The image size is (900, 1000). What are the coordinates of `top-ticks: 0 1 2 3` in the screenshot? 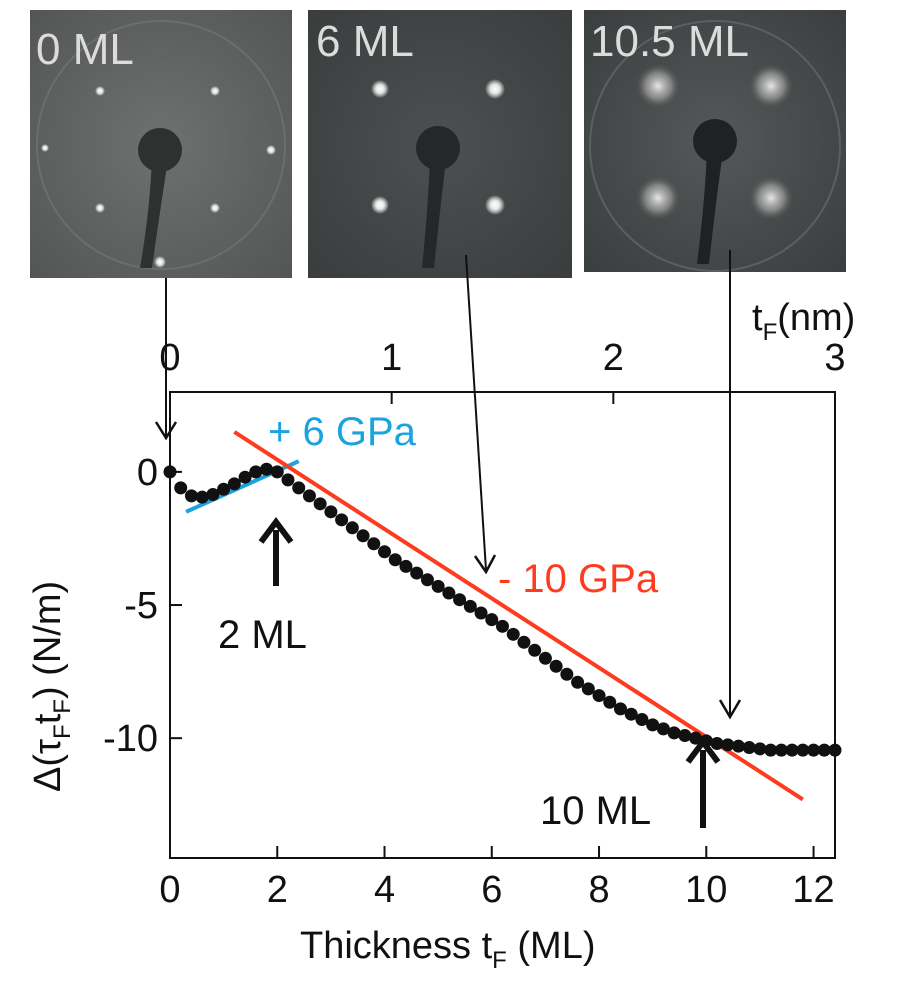 It's located at (502, 370).